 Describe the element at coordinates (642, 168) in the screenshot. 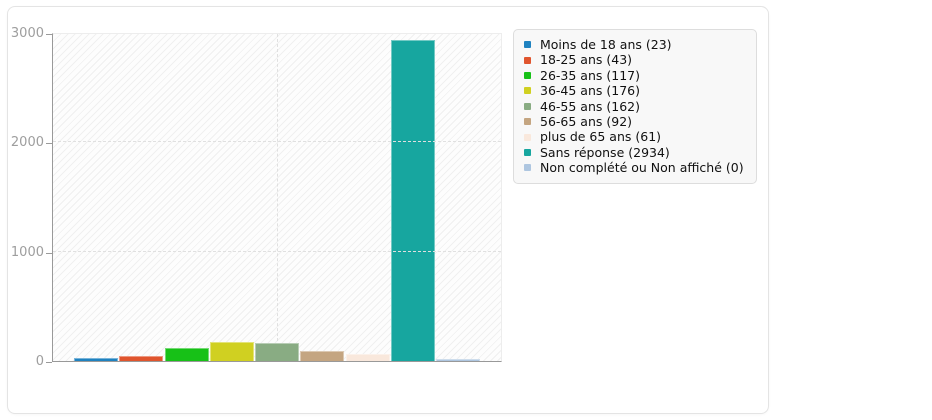

I see `legend-label: Non complété ou Non affiché (0)` at that location.